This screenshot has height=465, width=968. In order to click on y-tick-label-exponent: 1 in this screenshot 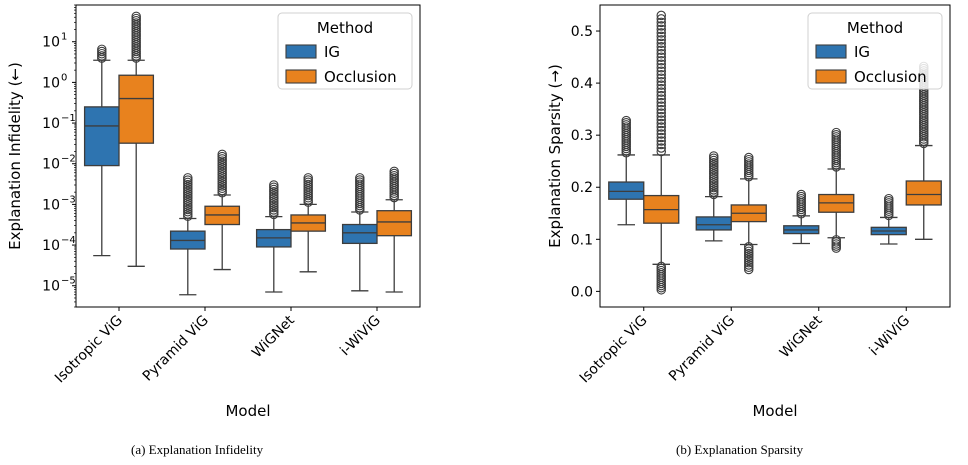, I will do `click(64, 37)`.